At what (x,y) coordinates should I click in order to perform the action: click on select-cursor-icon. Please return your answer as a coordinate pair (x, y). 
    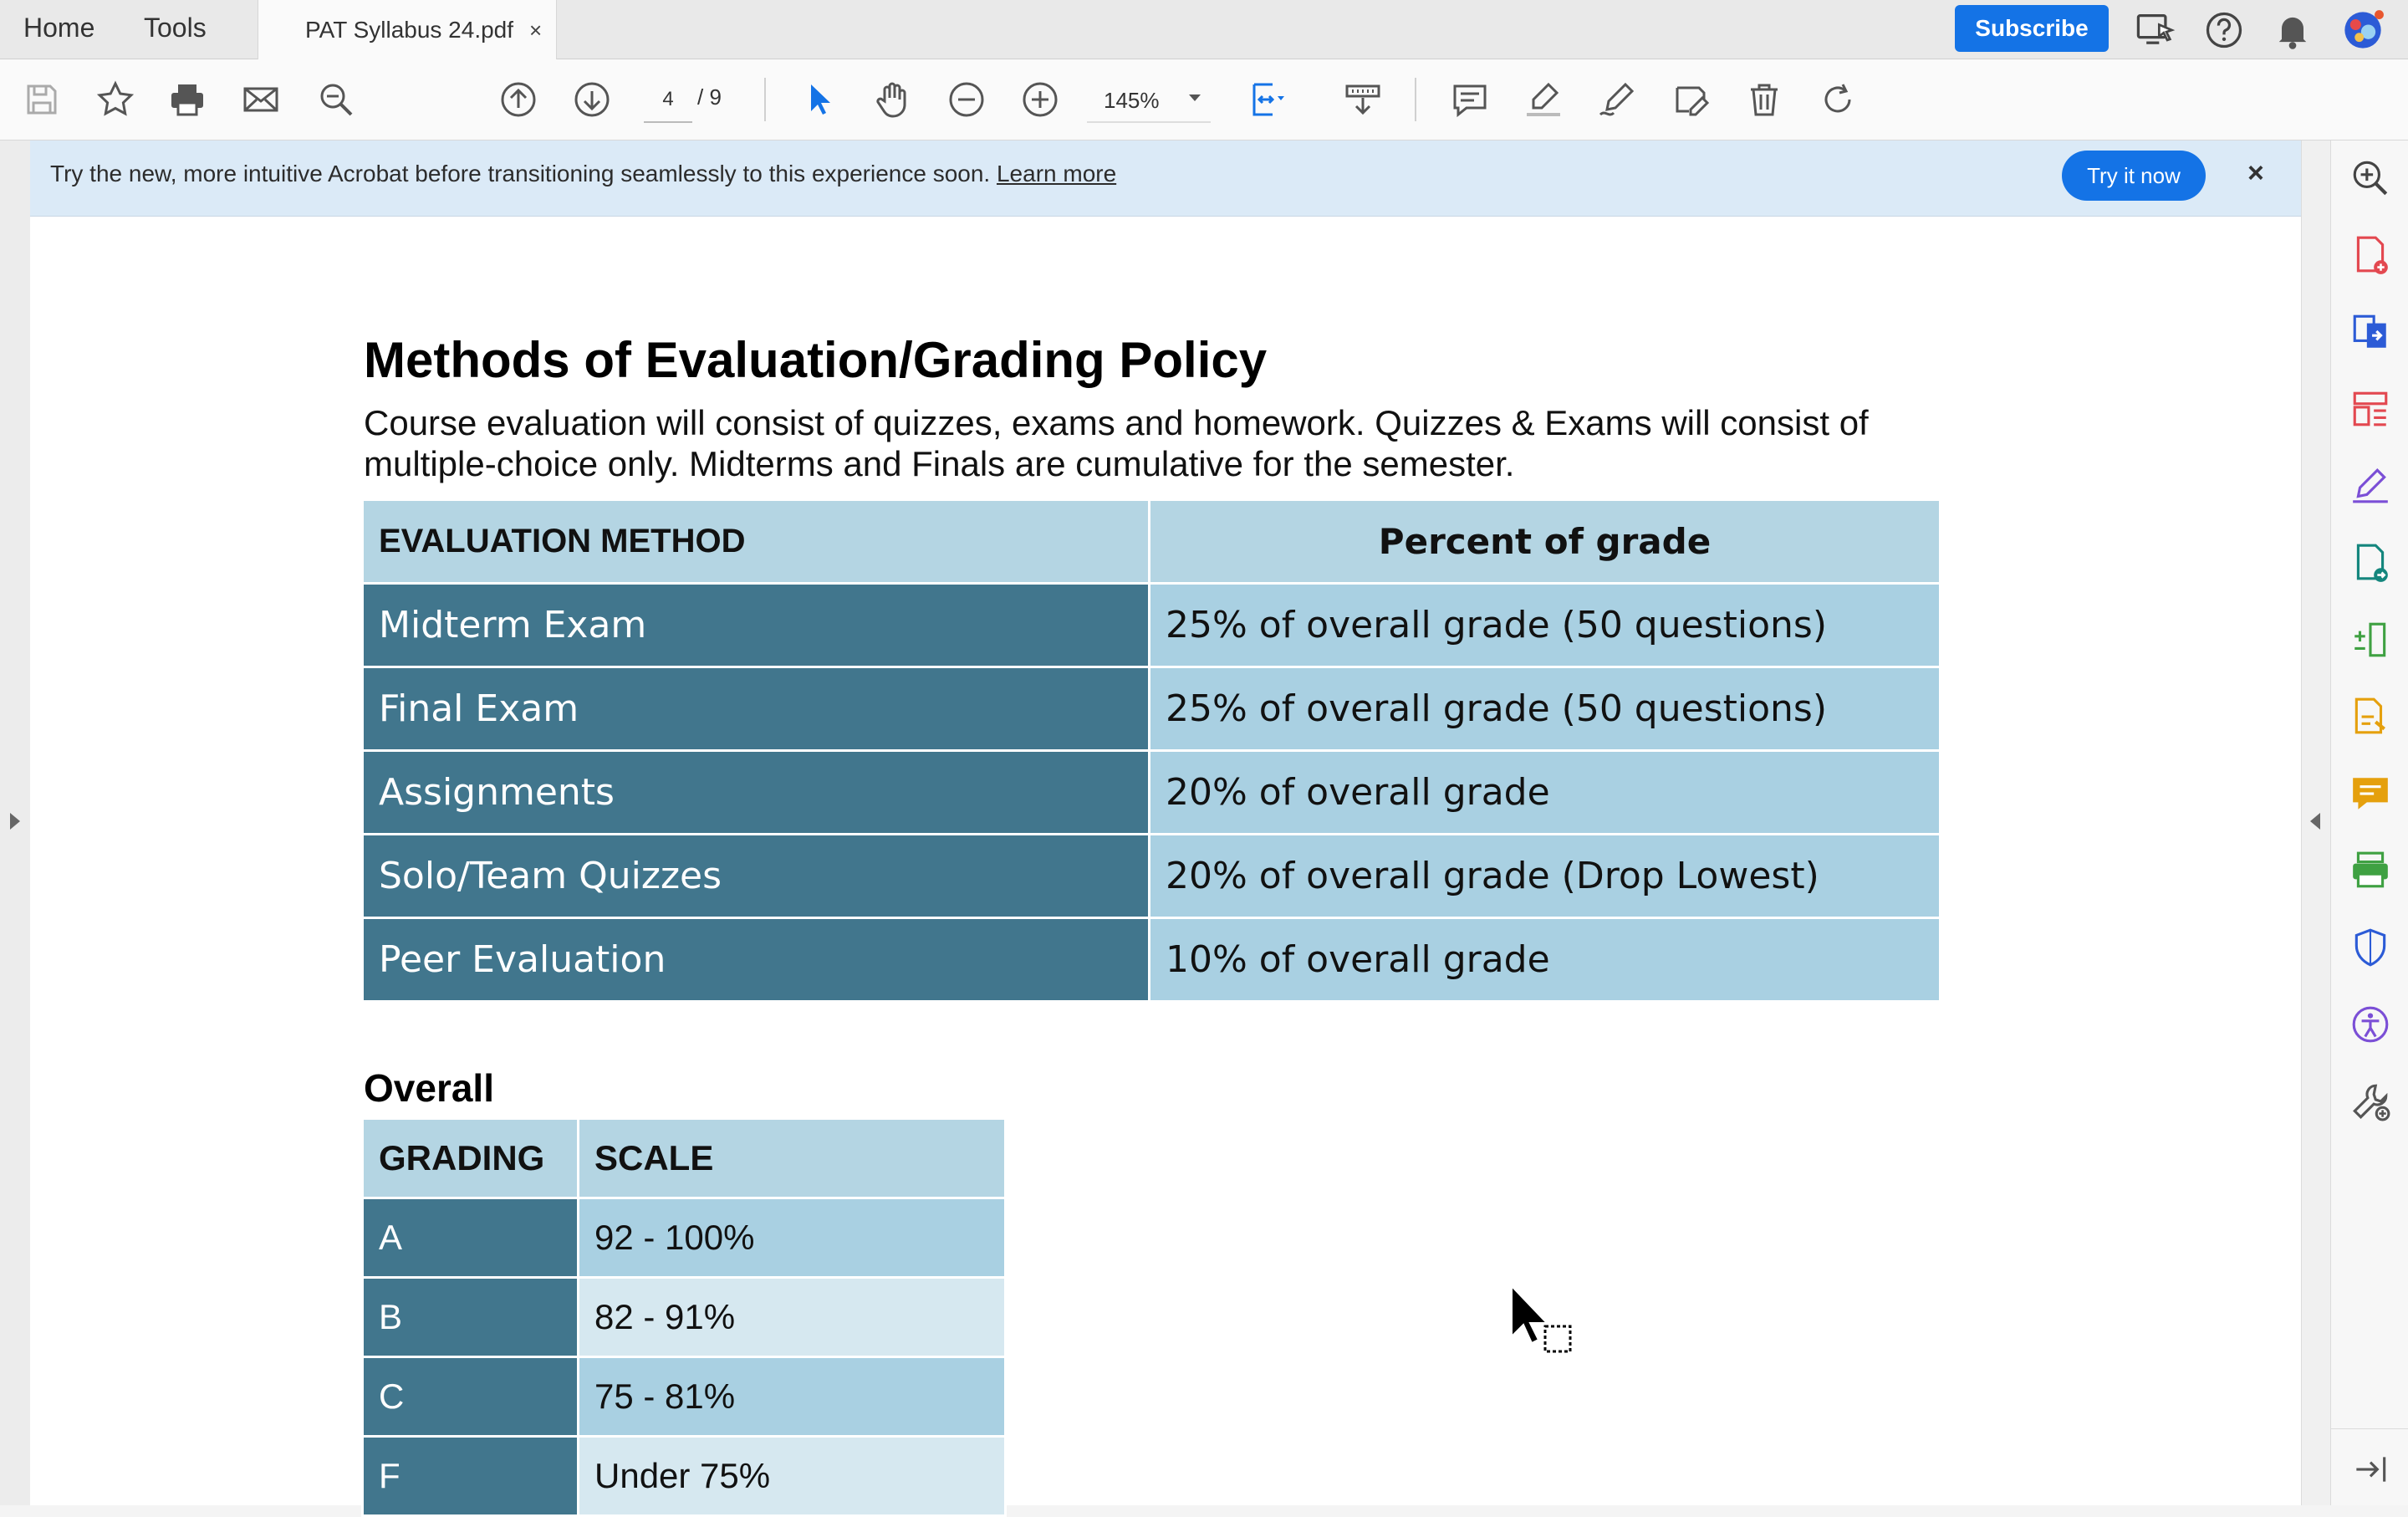
    Looking at the image, I should click on (820, 99).